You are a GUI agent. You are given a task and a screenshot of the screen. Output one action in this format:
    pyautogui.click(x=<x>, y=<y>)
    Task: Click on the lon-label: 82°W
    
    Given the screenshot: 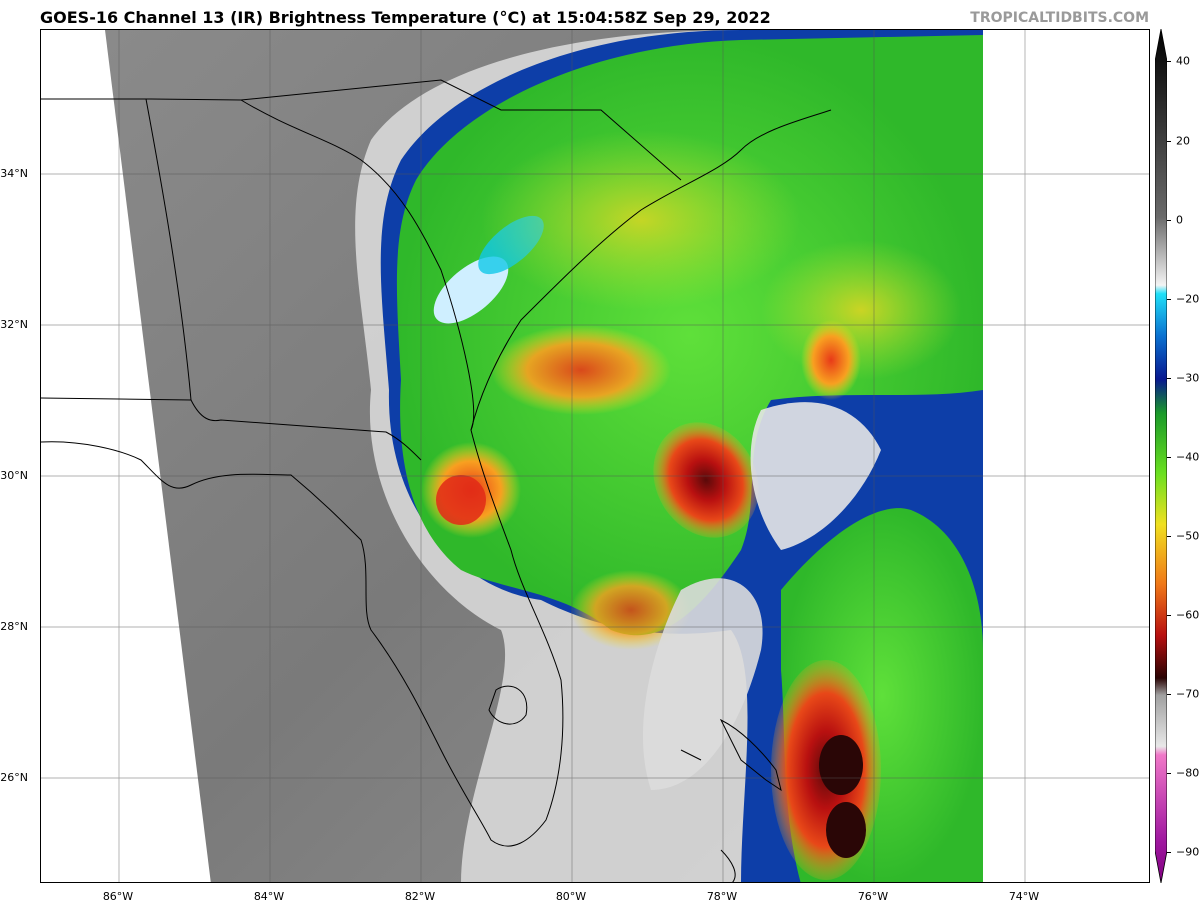 What is the action you would take?
    pyautogui.click(x=420, y=896)
    